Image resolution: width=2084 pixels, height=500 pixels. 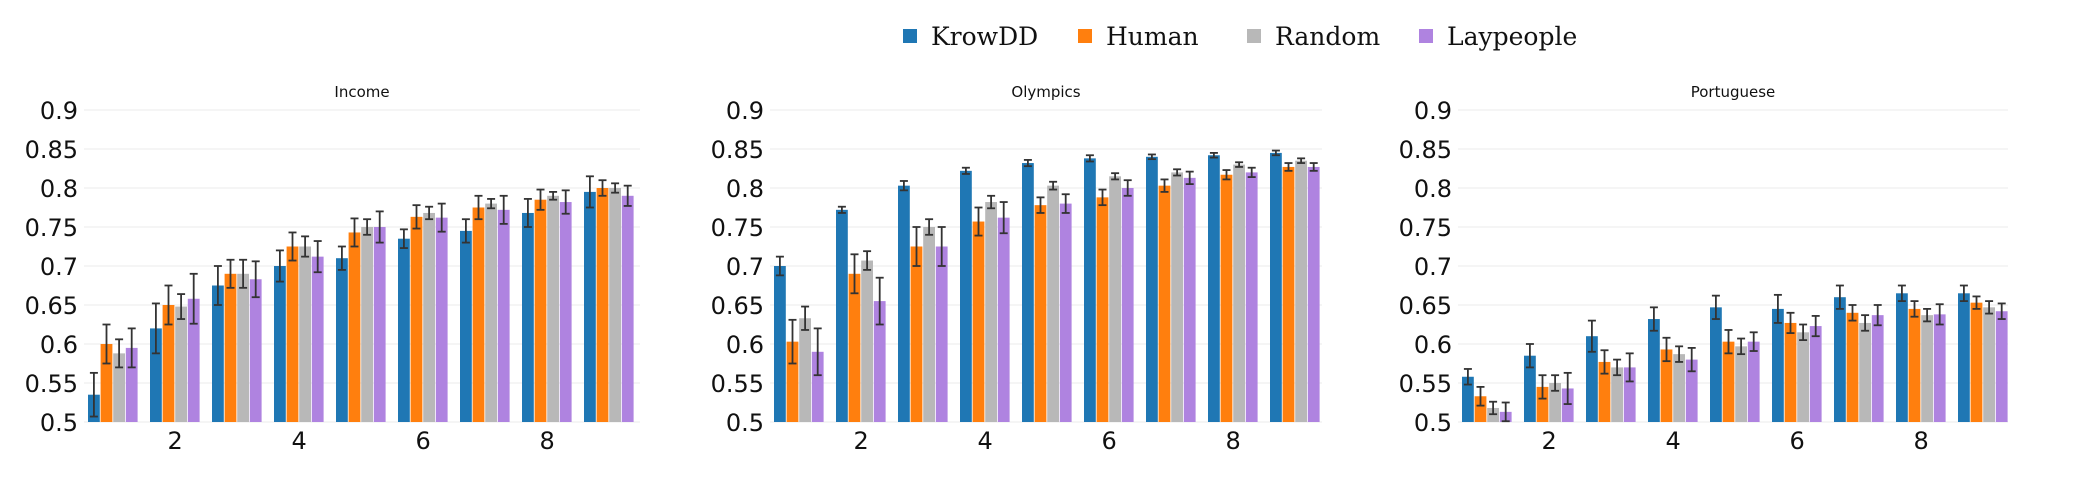 What do you see at coordinates (1673, 441) in the screenshot?
I see `x-tick-label: 4` at bounding box center [1673, 441].